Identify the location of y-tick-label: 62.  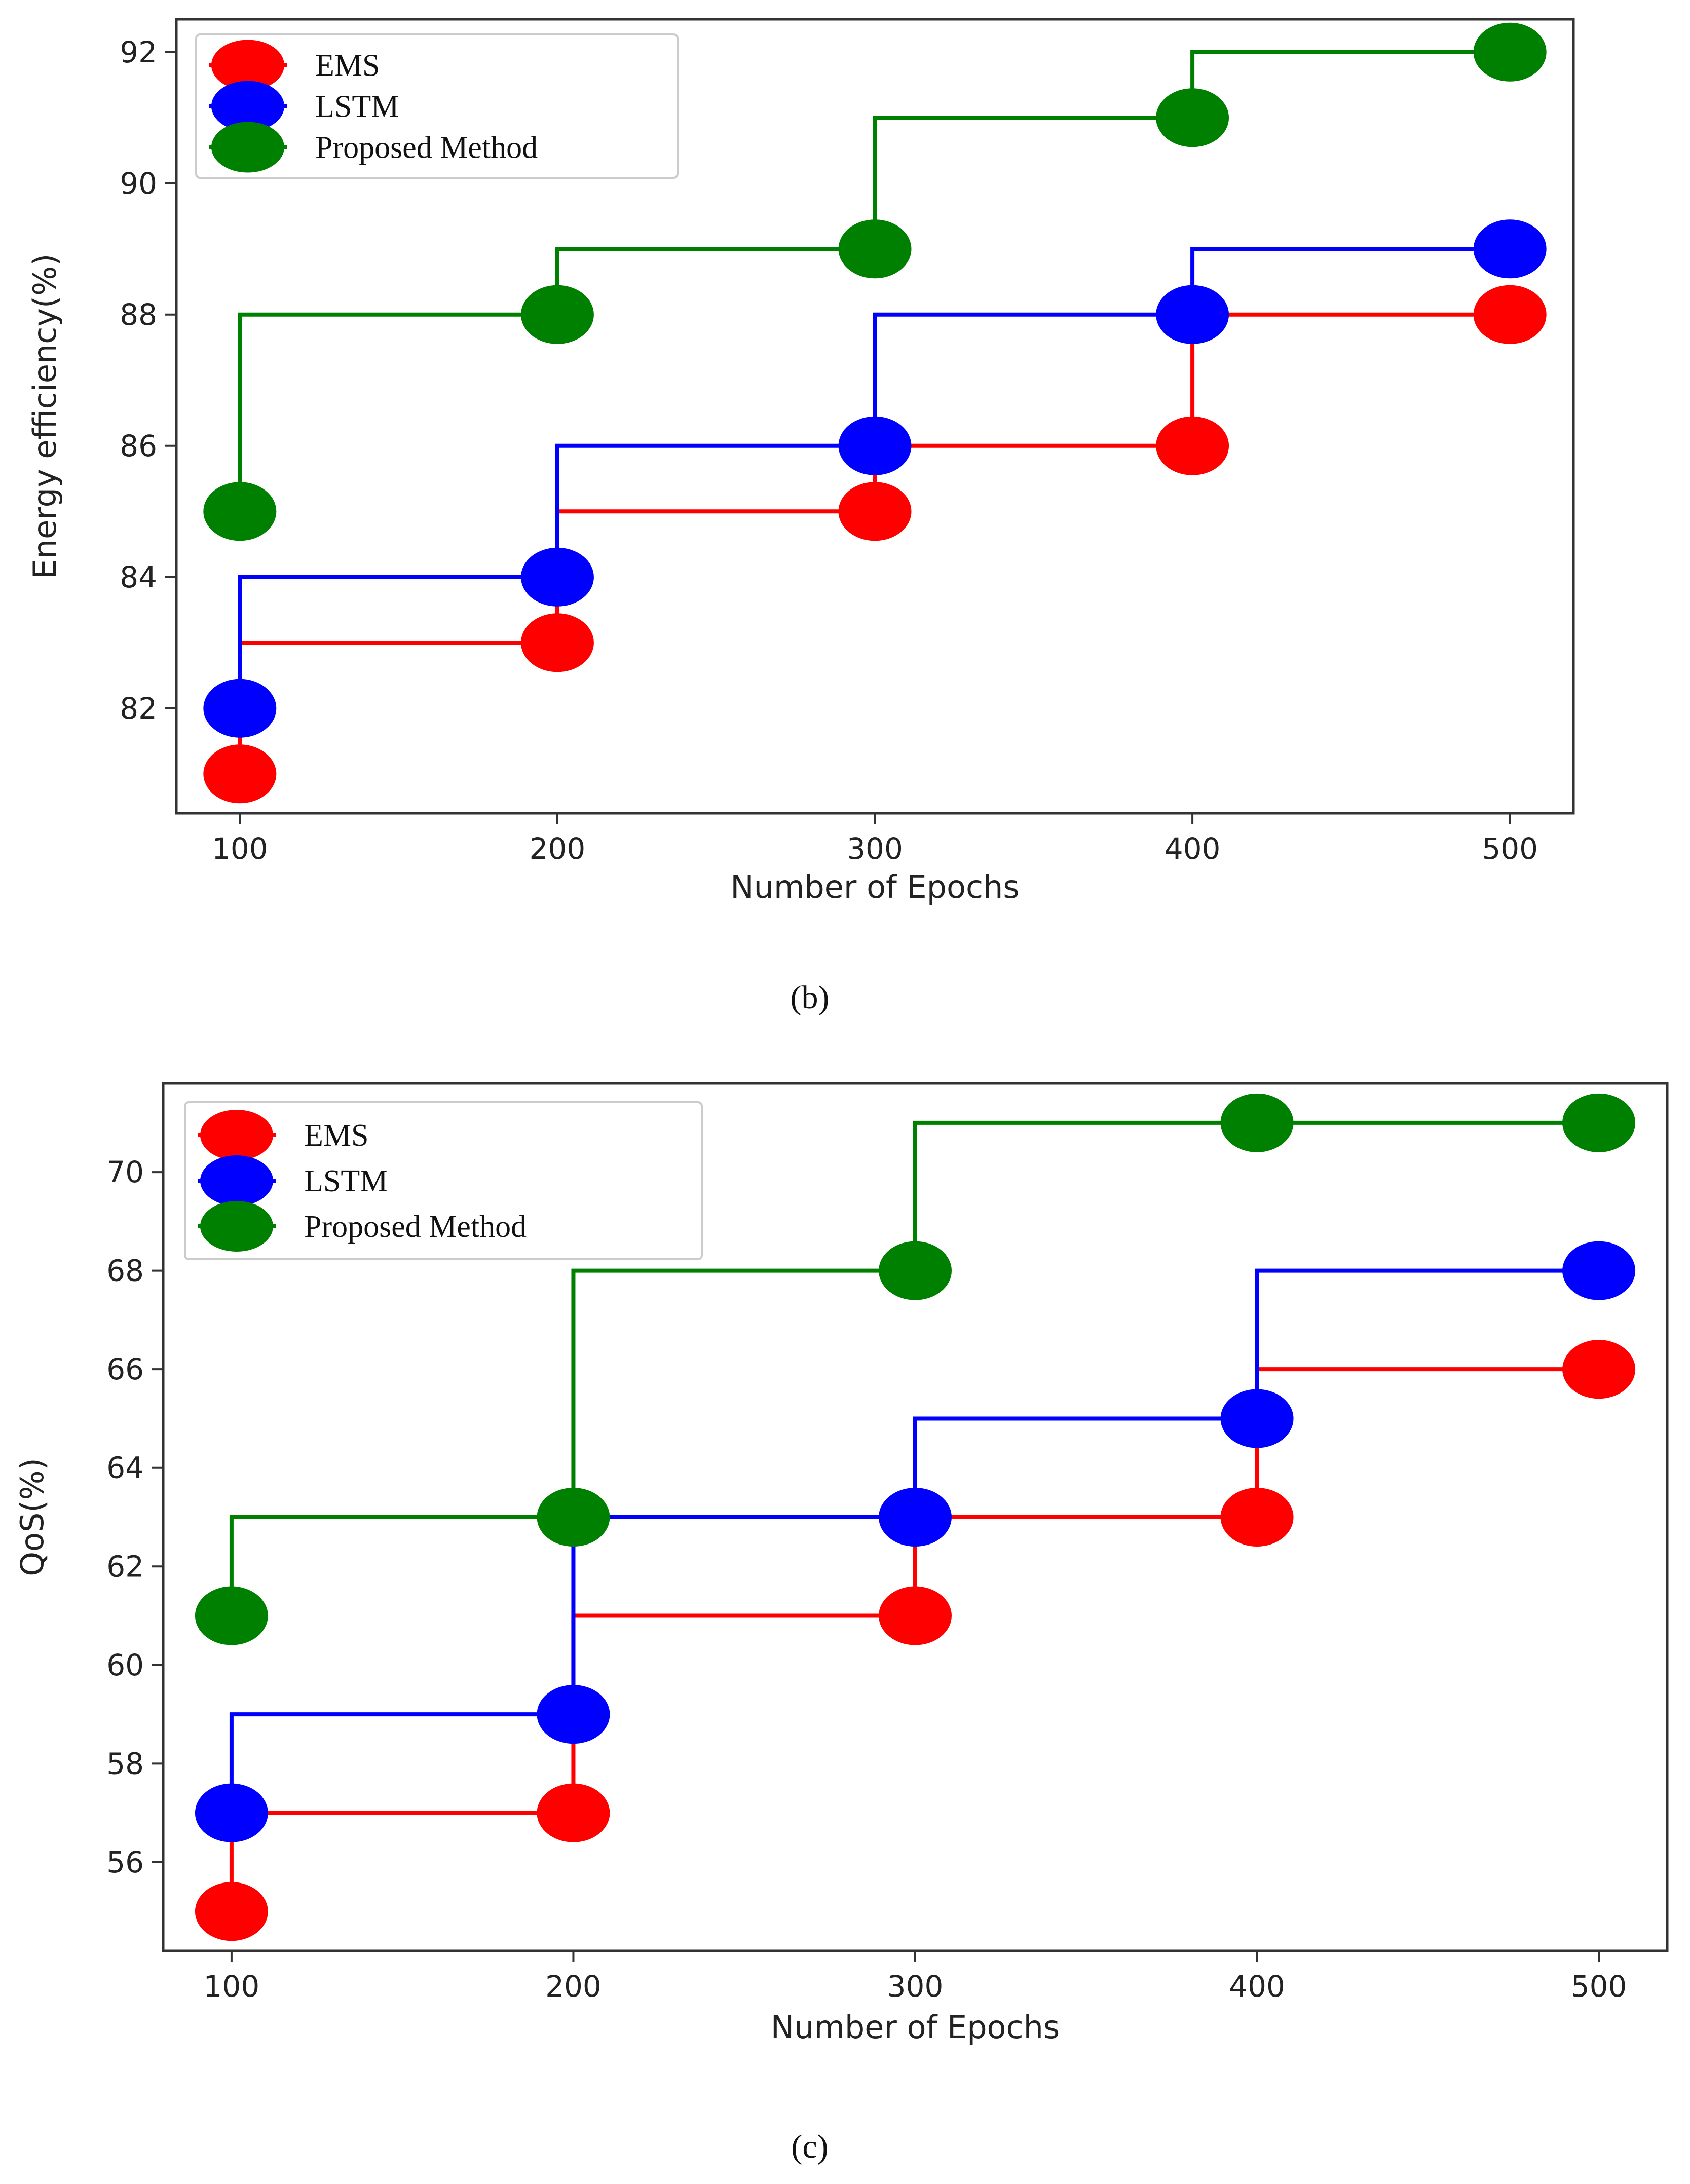
(125, 1566).